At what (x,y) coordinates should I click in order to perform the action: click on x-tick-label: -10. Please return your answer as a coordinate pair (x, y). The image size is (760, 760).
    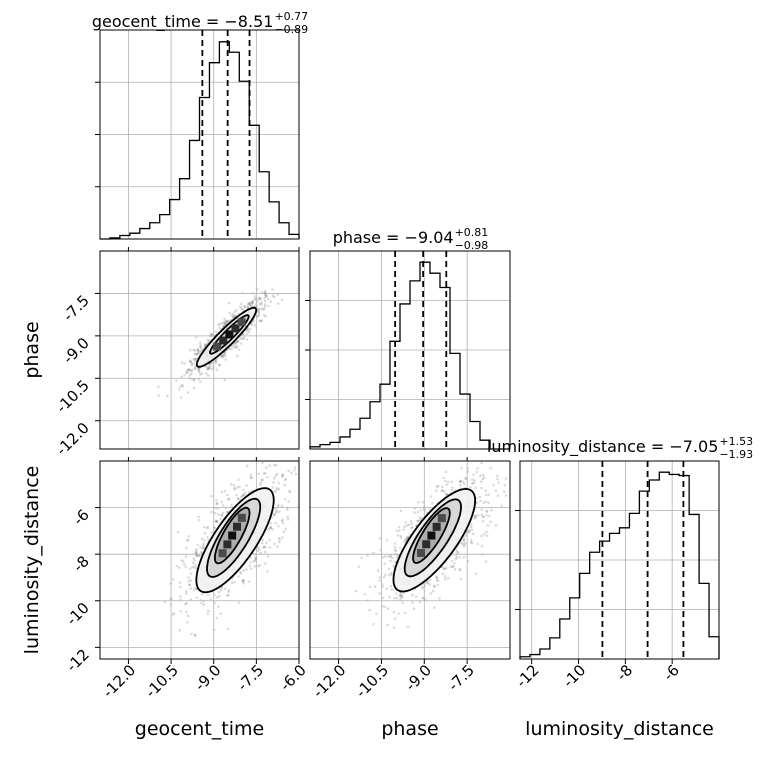
    Looking at the image, I should click on (574, 676).